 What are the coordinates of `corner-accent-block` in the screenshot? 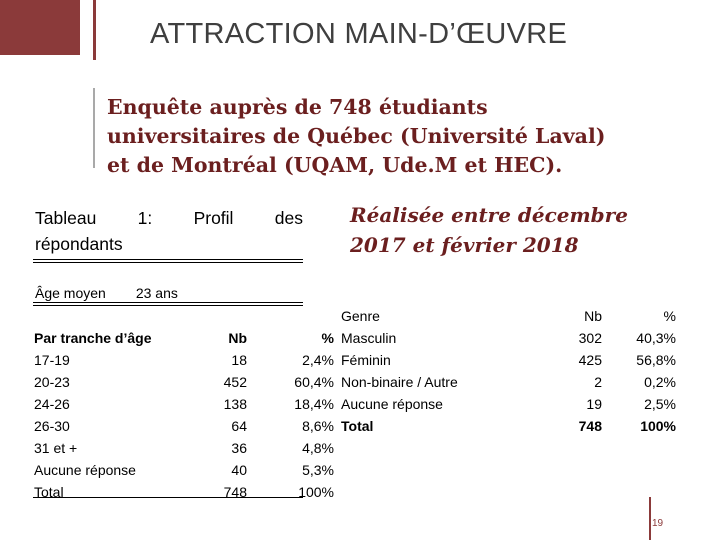 It's located at (40, 27).